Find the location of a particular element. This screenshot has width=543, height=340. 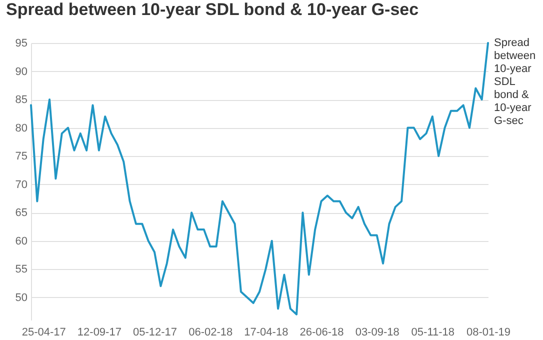

y-tick-label: 65 is located at coordinates (21, 213).